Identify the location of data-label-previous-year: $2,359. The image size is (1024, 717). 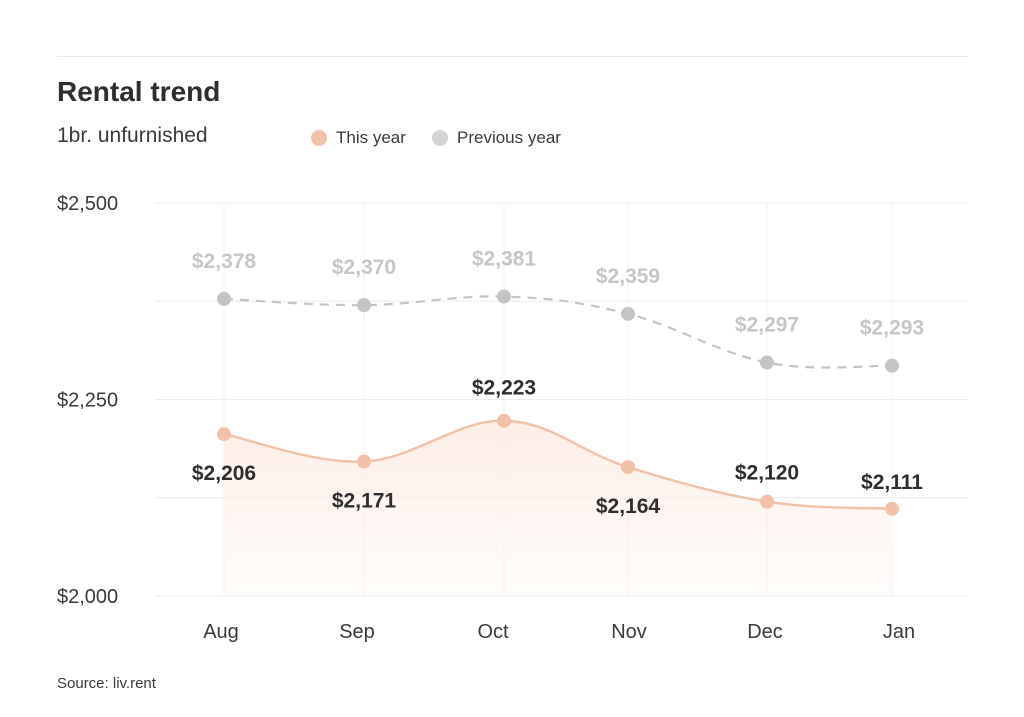
(628, 276).